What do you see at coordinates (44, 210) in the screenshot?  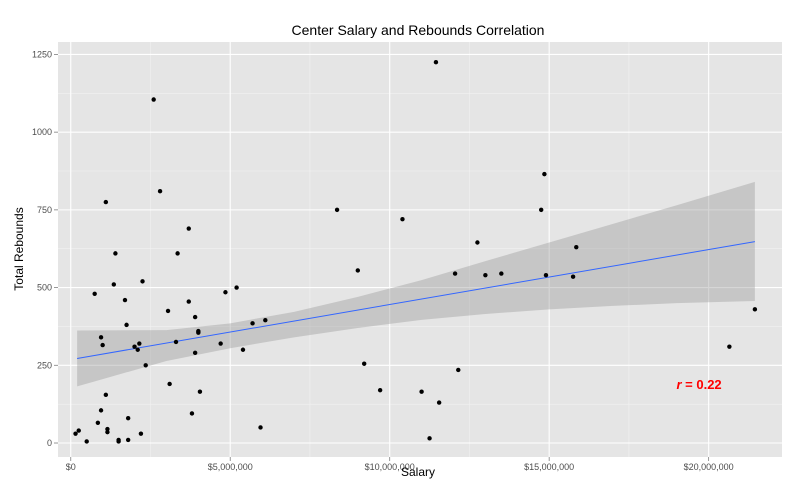 I see `y-tick-label: 750` at bounding box center [44, 210].